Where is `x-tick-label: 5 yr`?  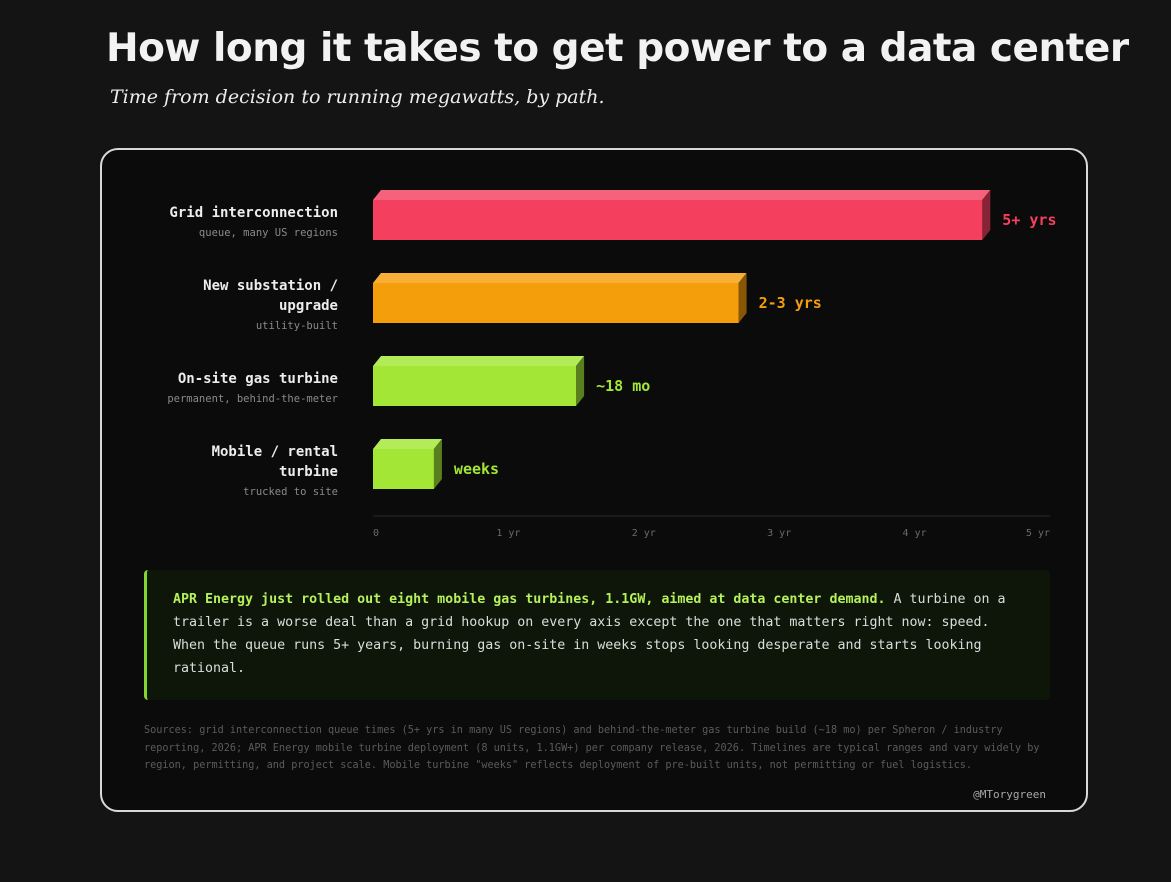 x-tick-label: 5 yr is located at coordinates (1038, 533).